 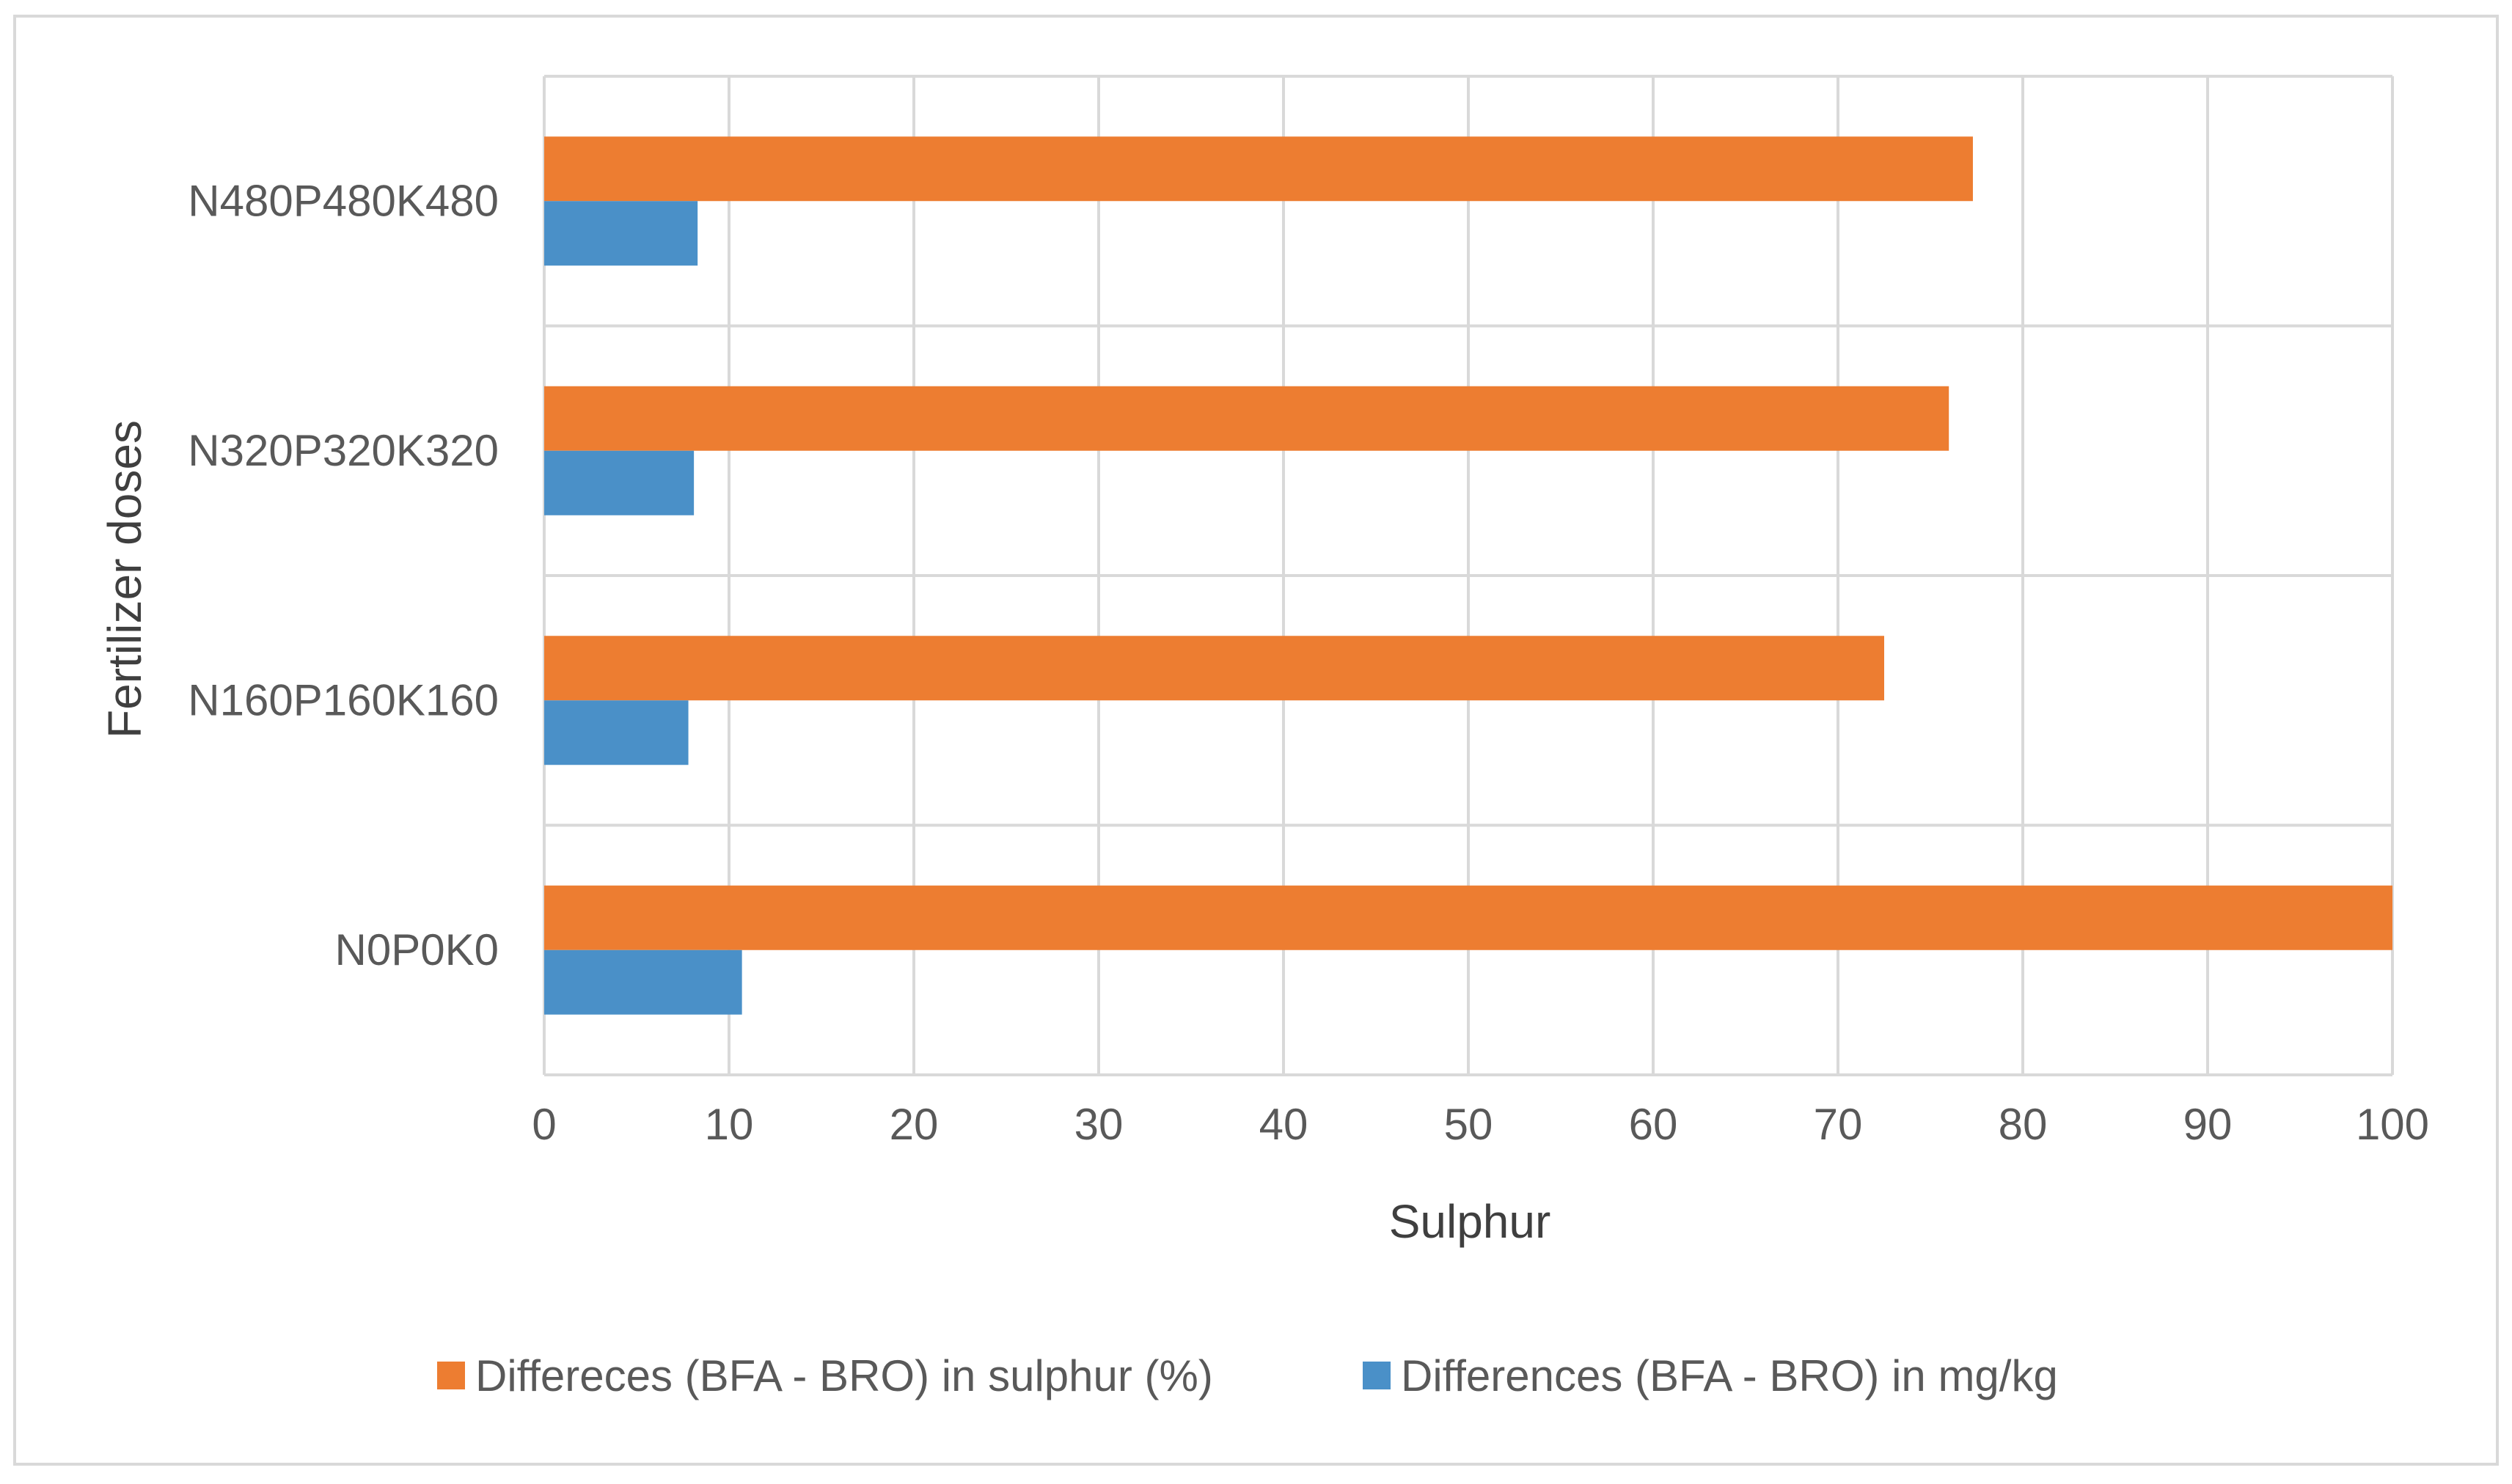 What do you see at coordinates (124, 579) in the screenshot?
I see `y-axis-title: Fertilizer doses` at bounding box center [124, 579].